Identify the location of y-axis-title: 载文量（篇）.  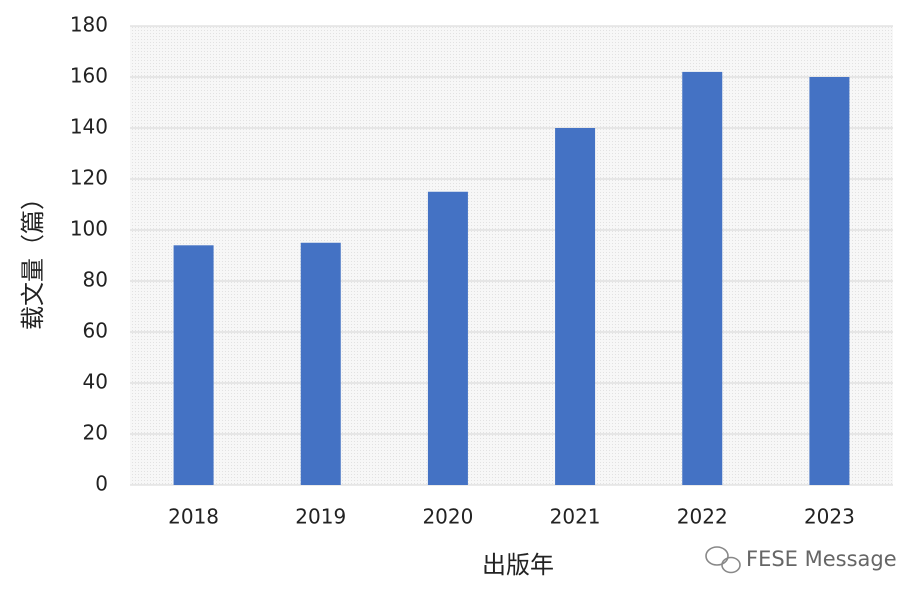
(33, 258).